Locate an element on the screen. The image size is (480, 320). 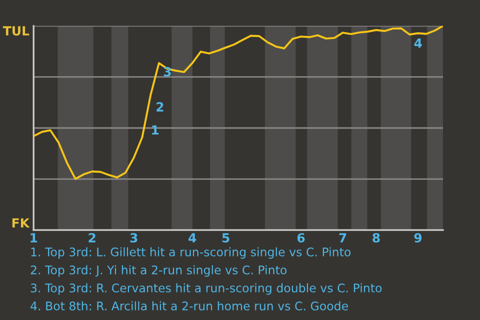
x-tick-label: 8 is located at coordinates (376, 238).